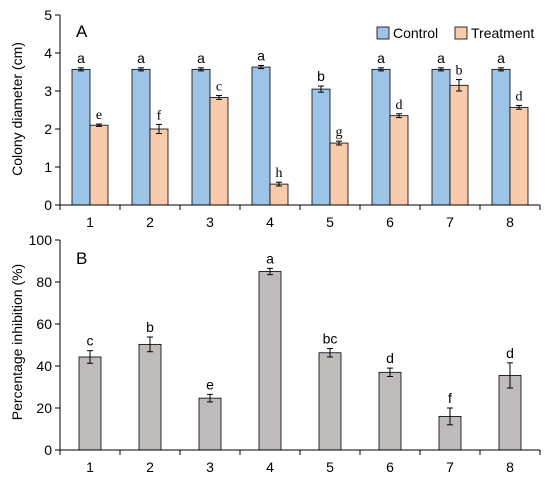  I want to click on panel-a-legend: Control Treatment, so click(455, 33).